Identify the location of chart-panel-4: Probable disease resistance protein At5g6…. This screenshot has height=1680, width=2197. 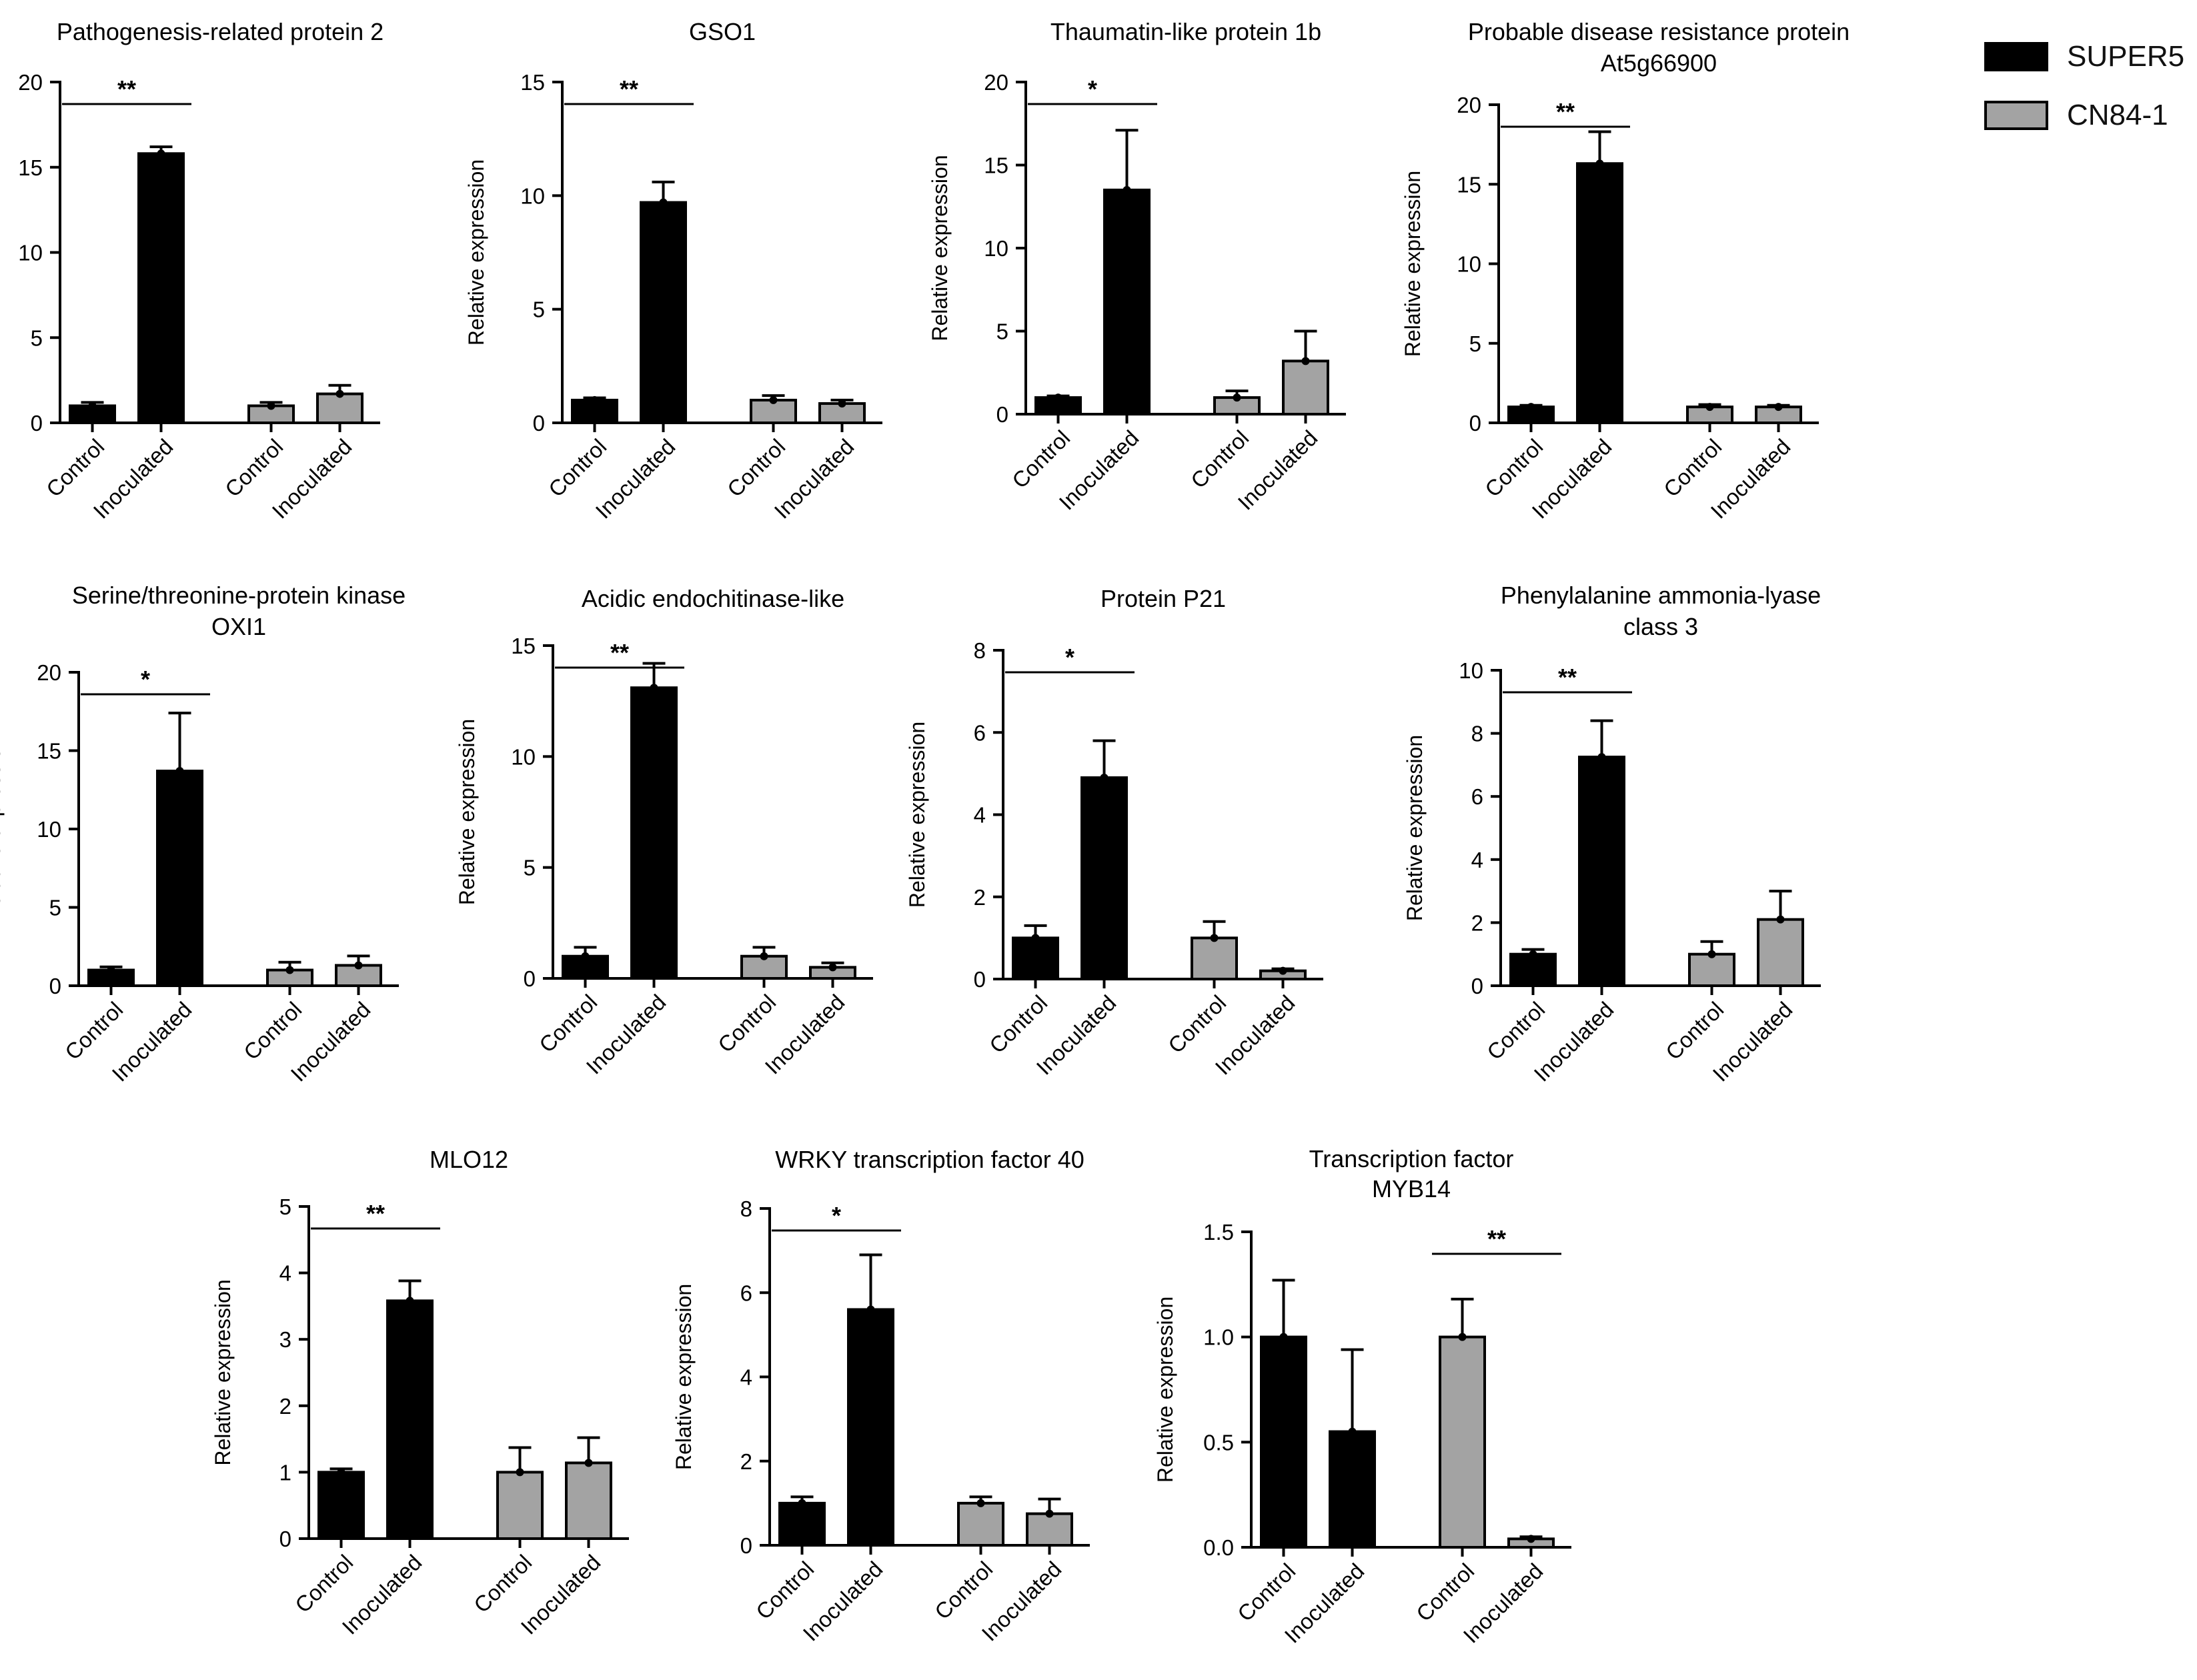
(1625, 271).